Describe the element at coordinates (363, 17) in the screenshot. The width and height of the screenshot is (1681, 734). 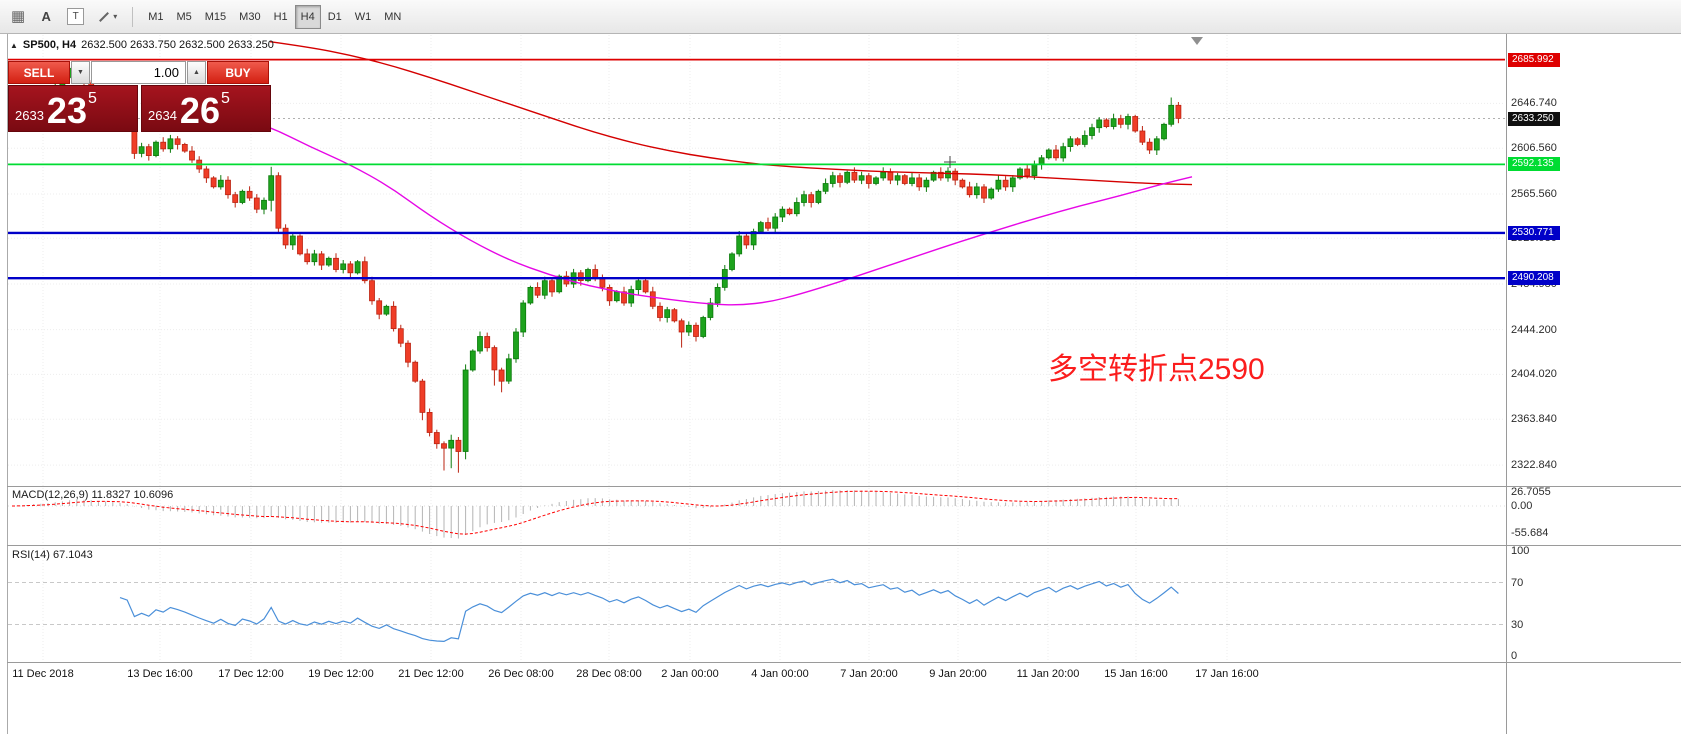
I see `timeframe-button-w1: W1` at that location.